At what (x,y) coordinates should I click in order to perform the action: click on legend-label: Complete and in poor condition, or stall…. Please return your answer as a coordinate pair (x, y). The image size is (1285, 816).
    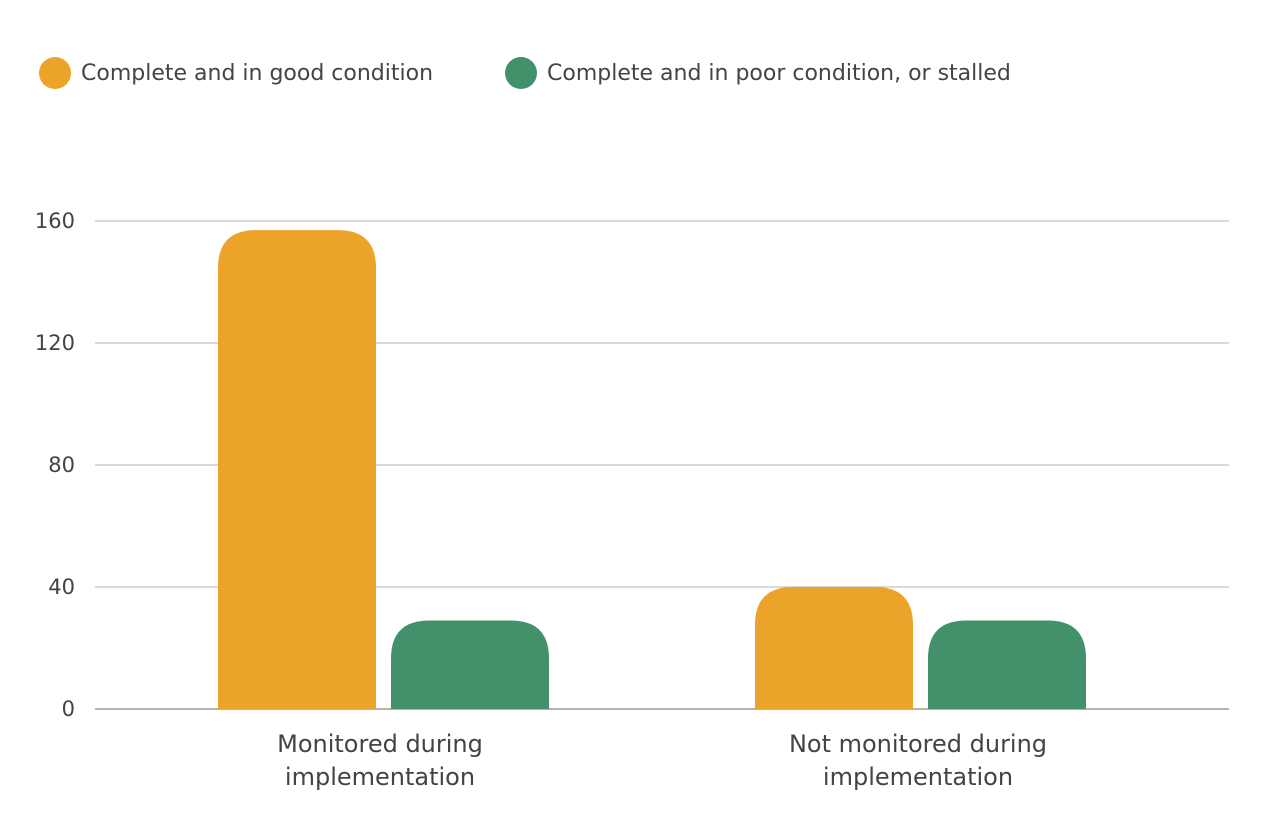
    Looking at the image, I should click on (779, 73).